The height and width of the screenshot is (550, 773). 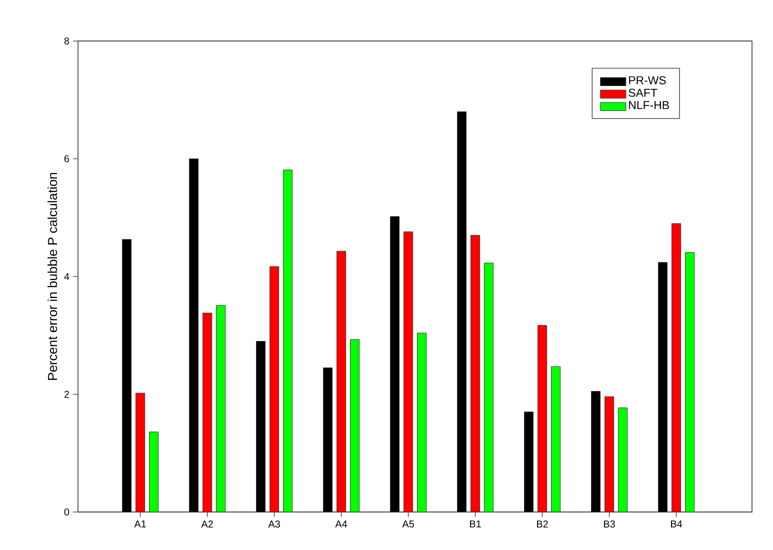 I want to click on x-tick-label: A1, so click(x=140, y=524).